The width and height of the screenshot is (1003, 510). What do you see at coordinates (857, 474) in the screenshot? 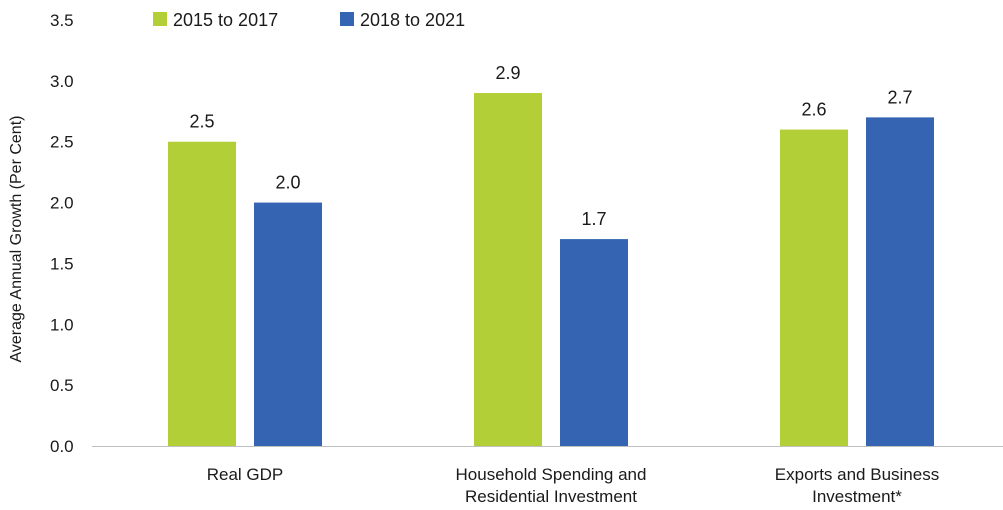
I see `category-label: Exports and Business` at bounding box center [857, 474].